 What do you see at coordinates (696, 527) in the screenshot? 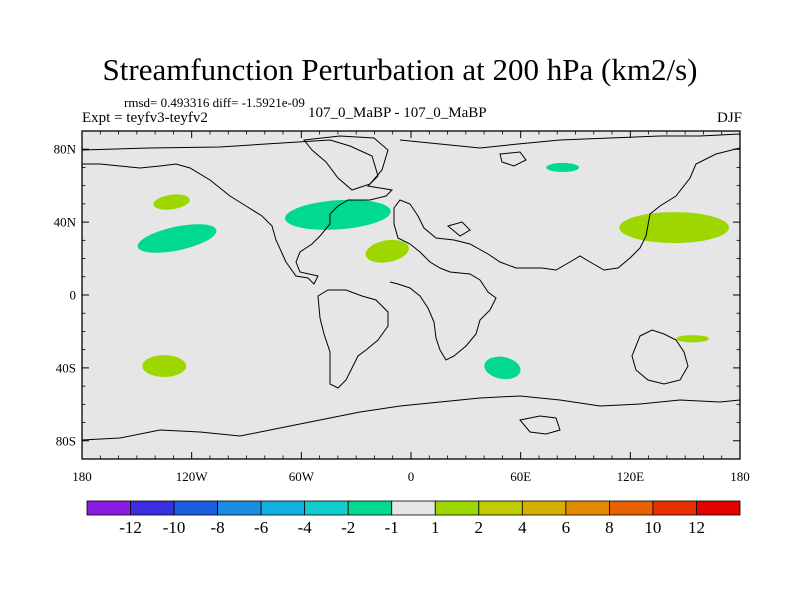
I see `colorbar-label-14: 12` at bounding box center [696, 527].